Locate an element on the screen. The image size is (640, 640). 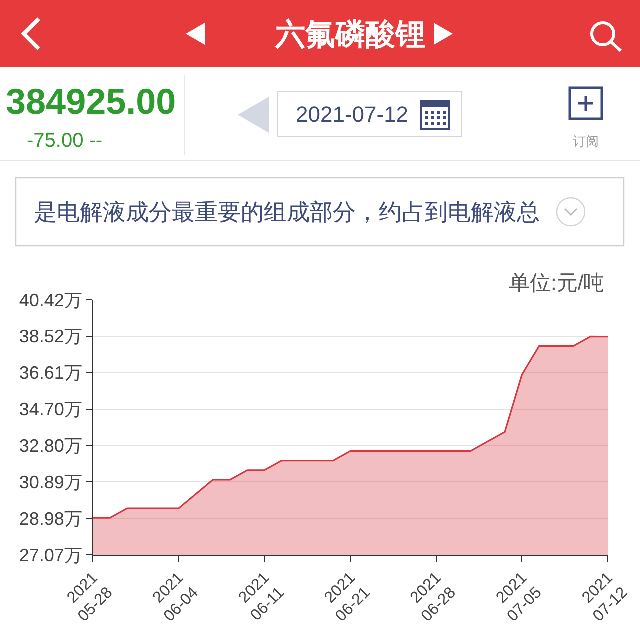
text: -75.00 -- is located at coordinates (65, 141).